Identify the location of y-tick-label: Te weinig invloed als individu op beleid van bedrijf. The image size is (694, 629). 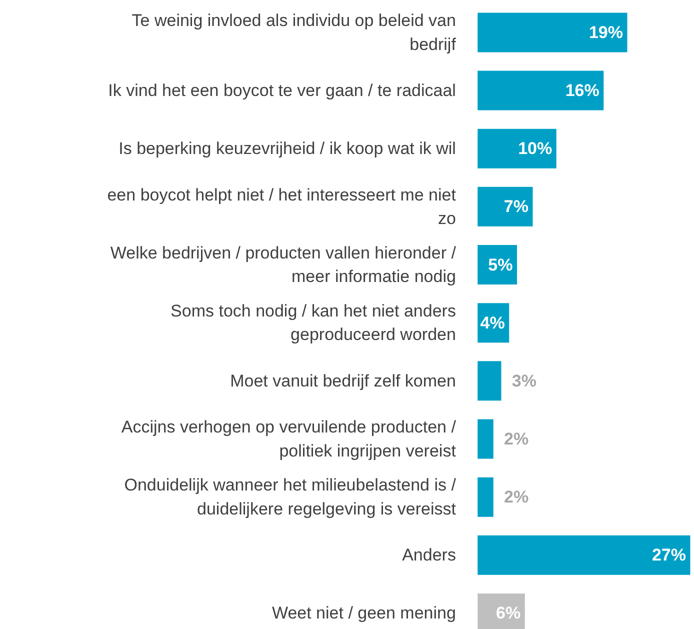
(294, 32).